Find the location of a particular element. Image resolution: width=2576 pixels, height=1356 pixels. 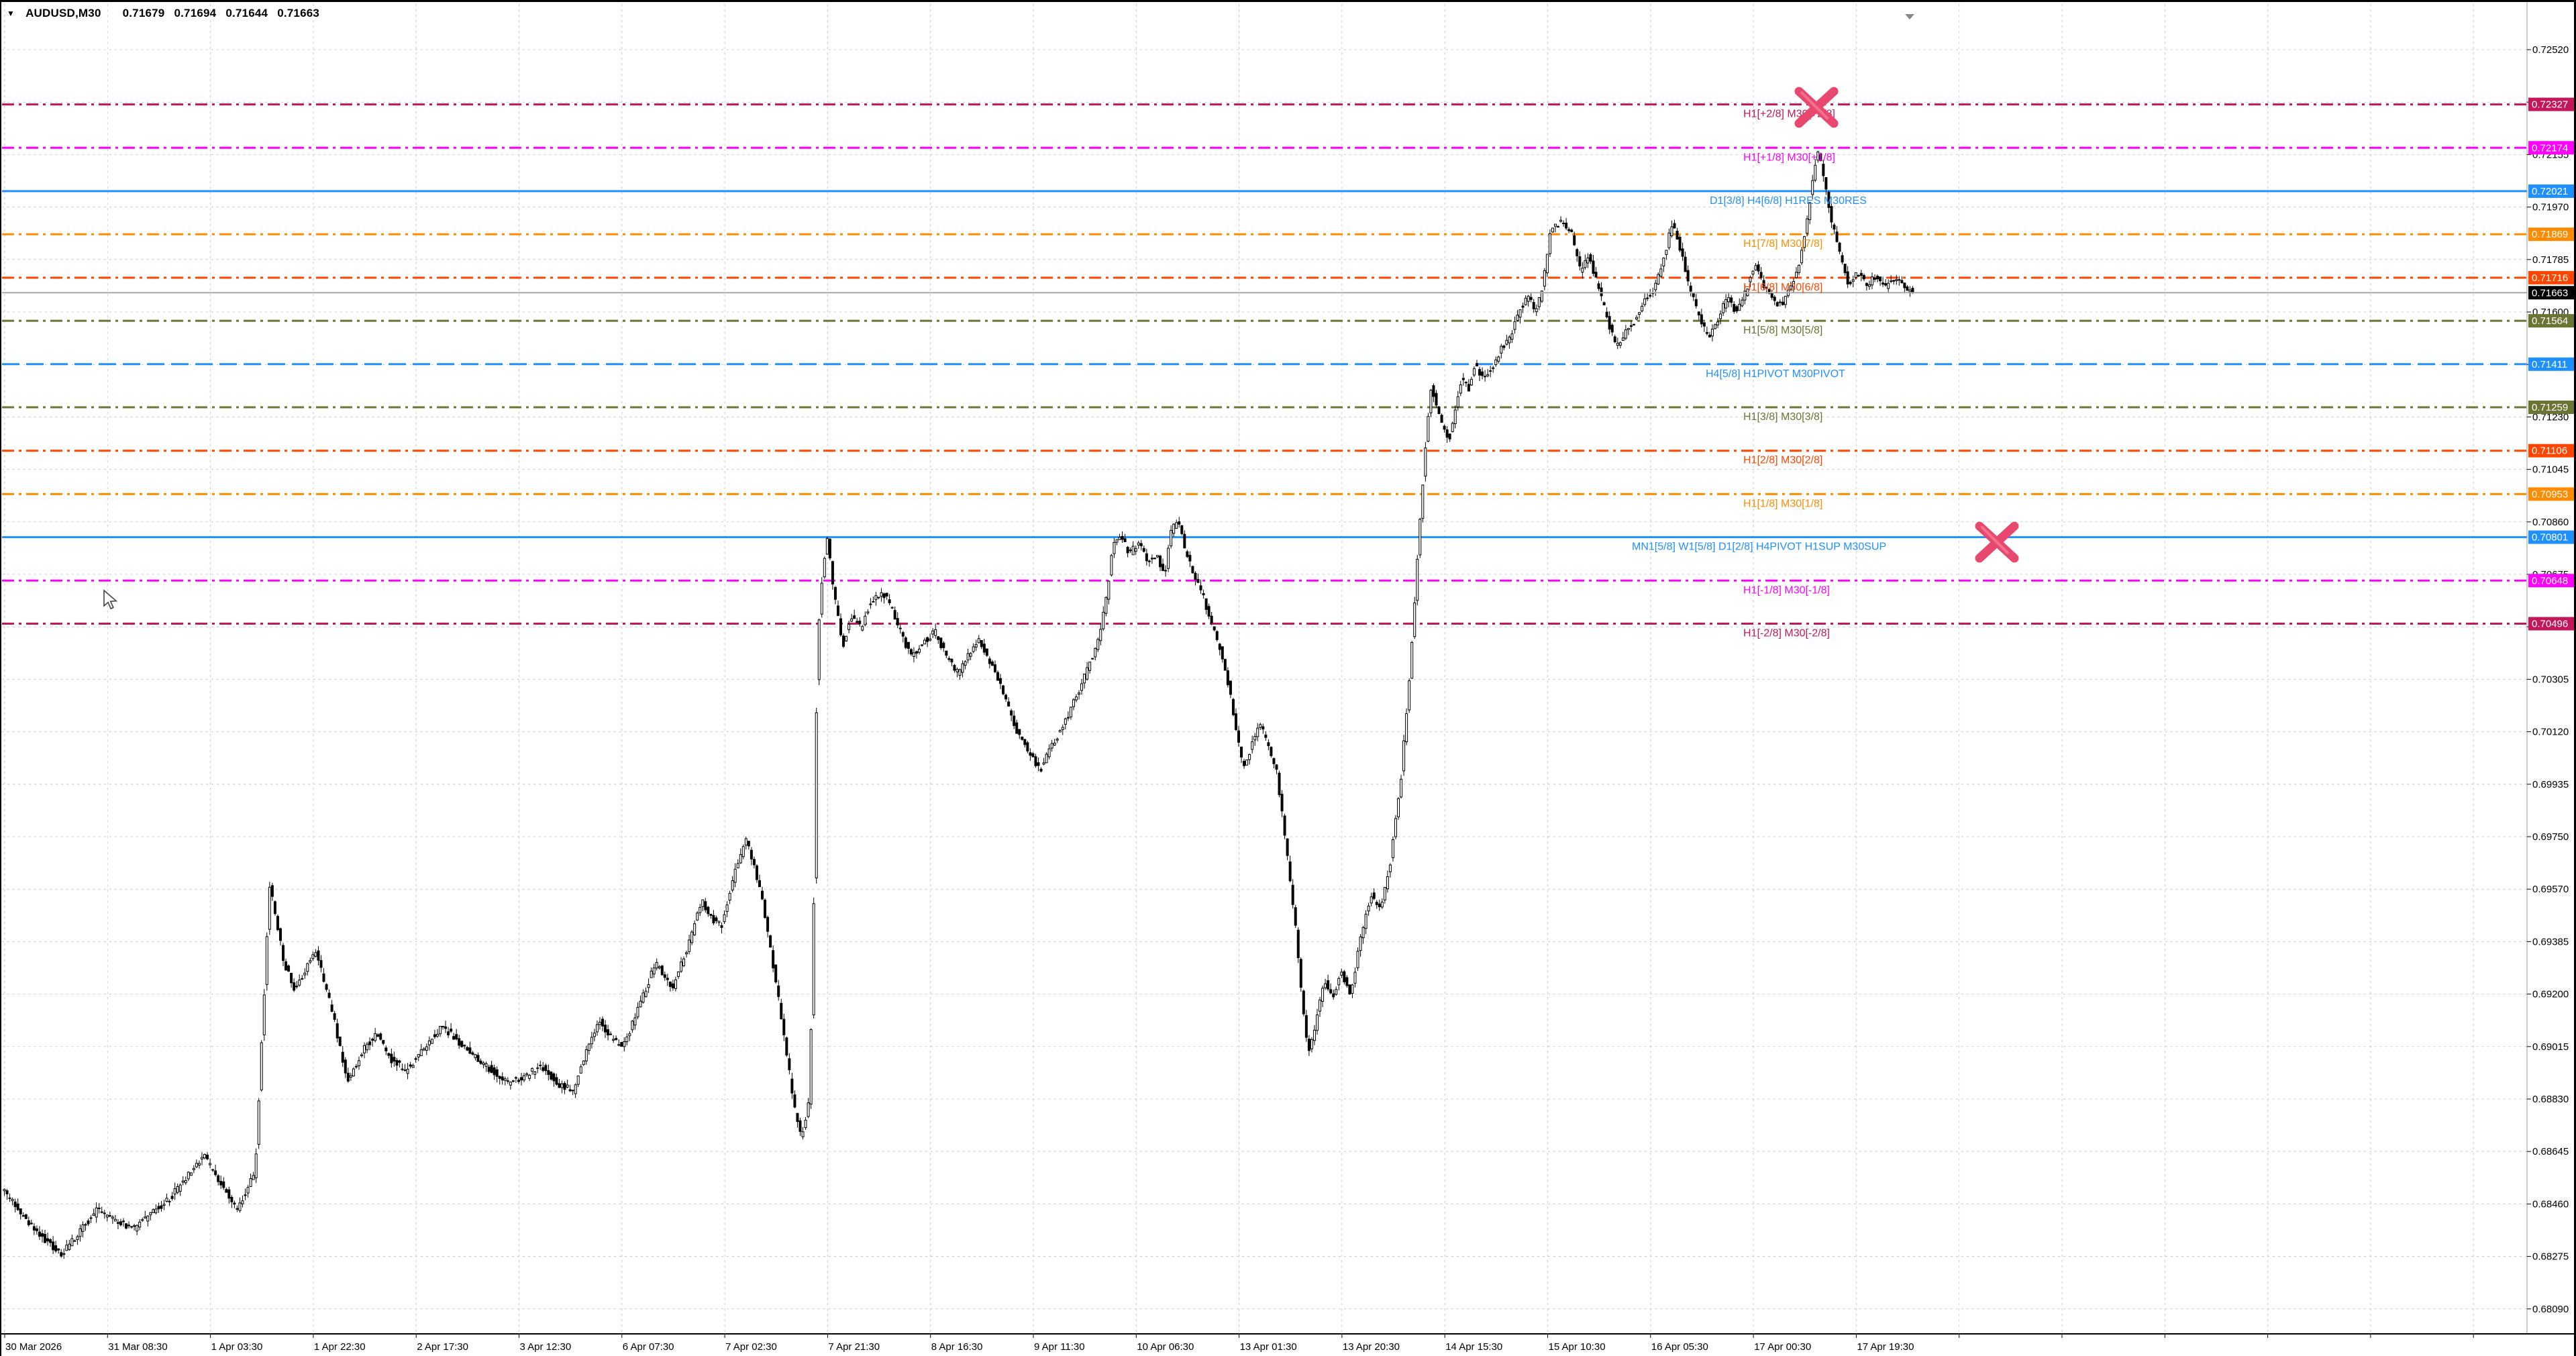

time-tick-label: 13 Apr 01:30 is located at coordinates (1268, 1347).